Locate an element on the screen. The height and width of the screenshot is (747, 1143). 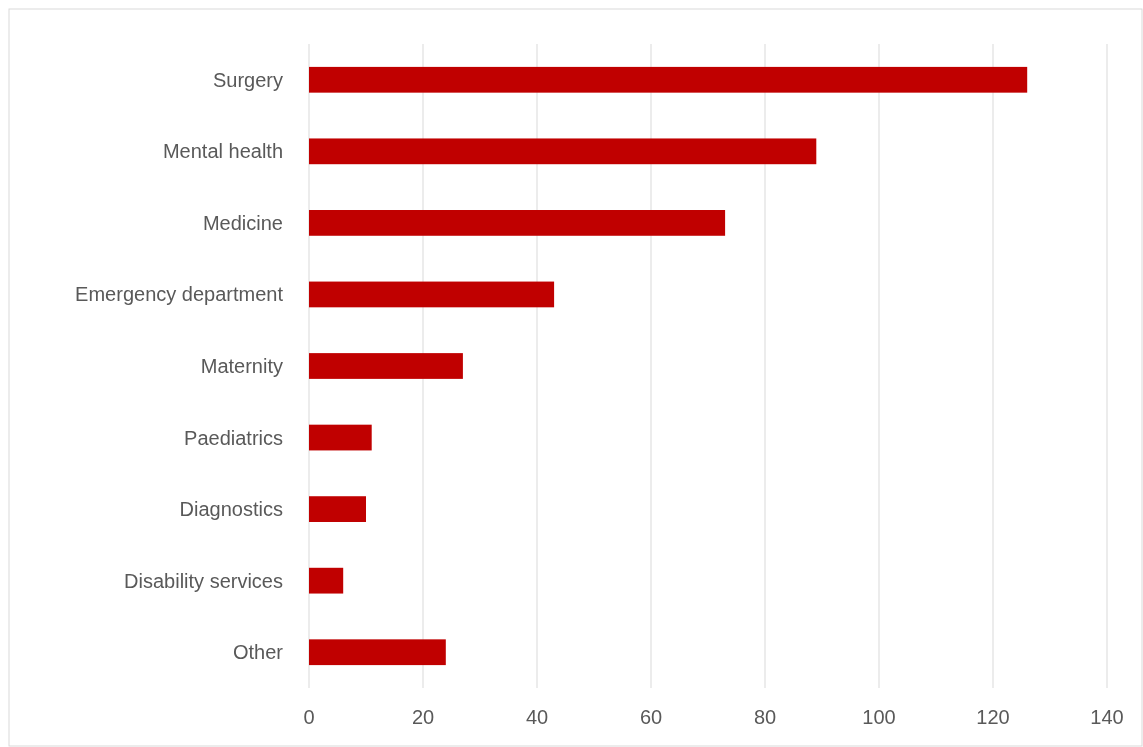
x-tick-label: 120 is located at coordinates (993, 717).